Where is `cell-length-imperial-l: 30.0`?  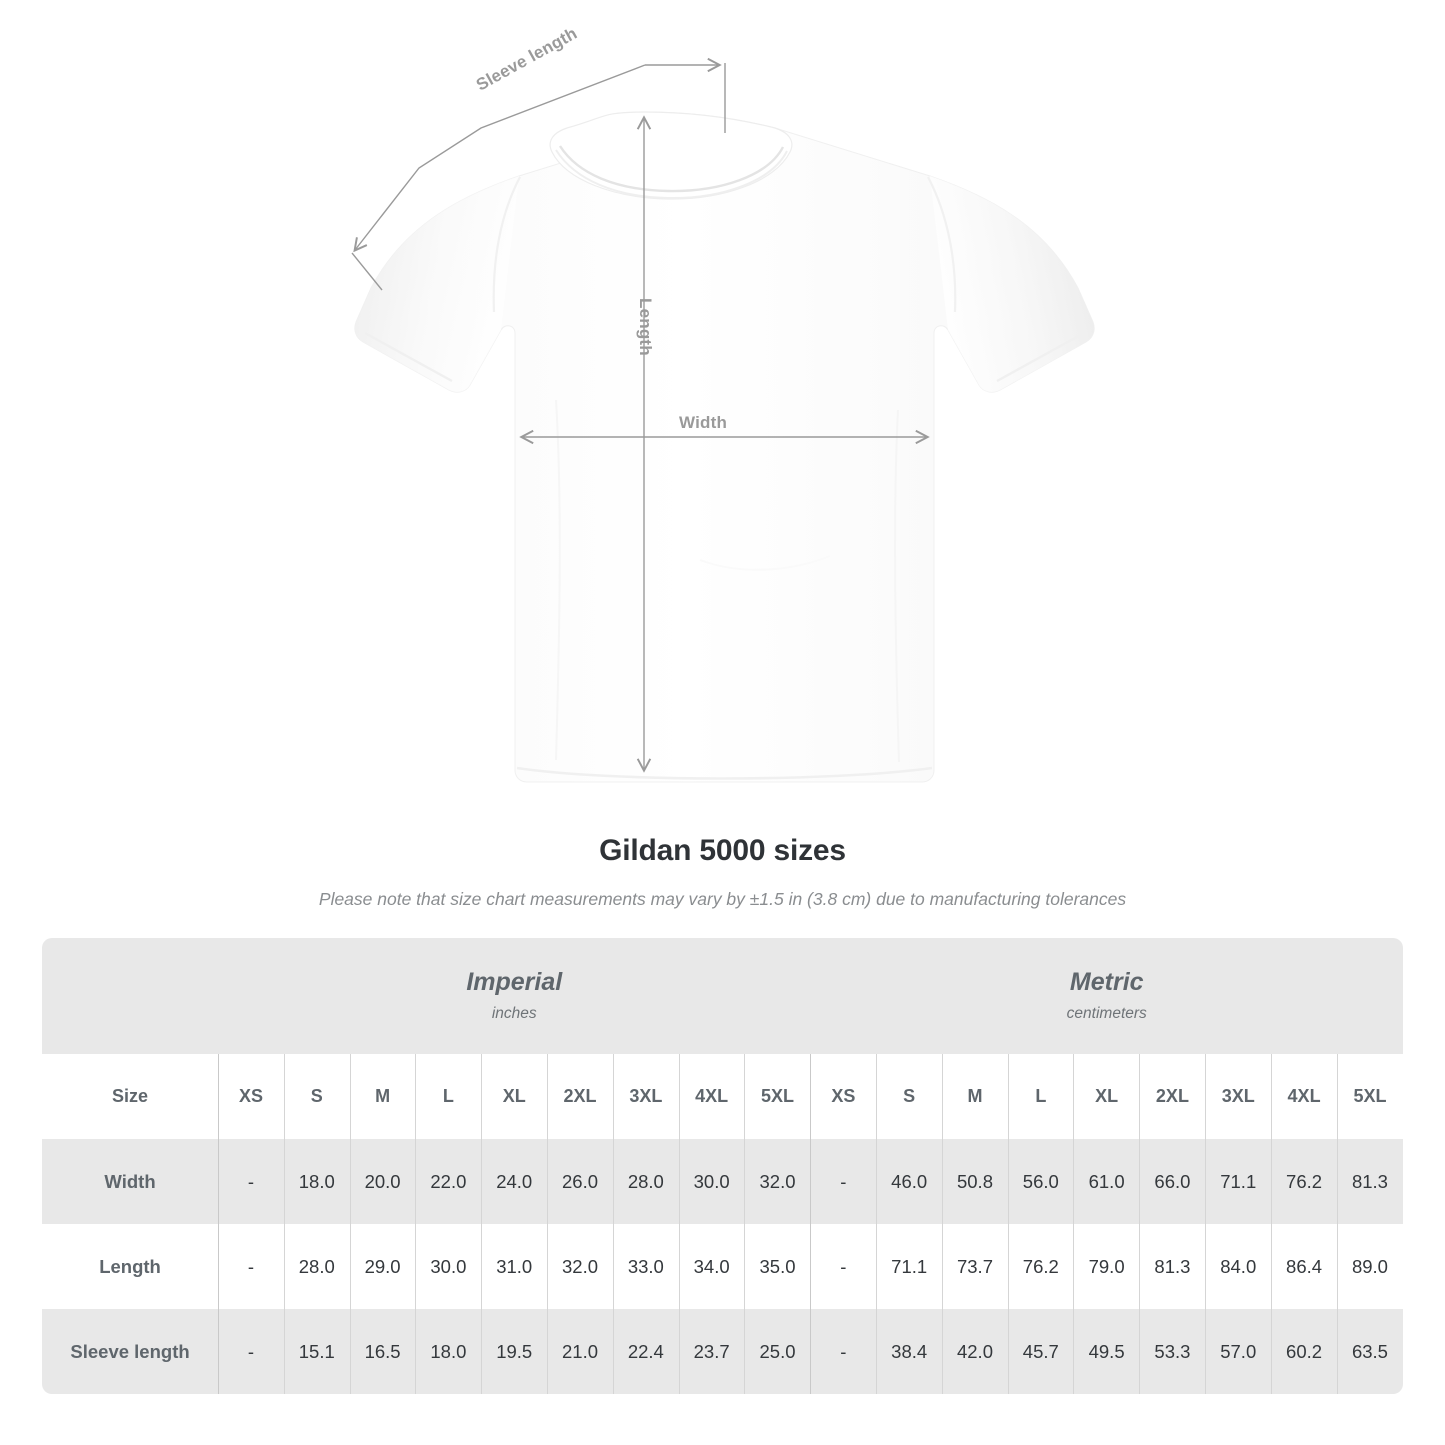
cell-length-imperial-l: 30.0 is located at coordinates (448, 1266).